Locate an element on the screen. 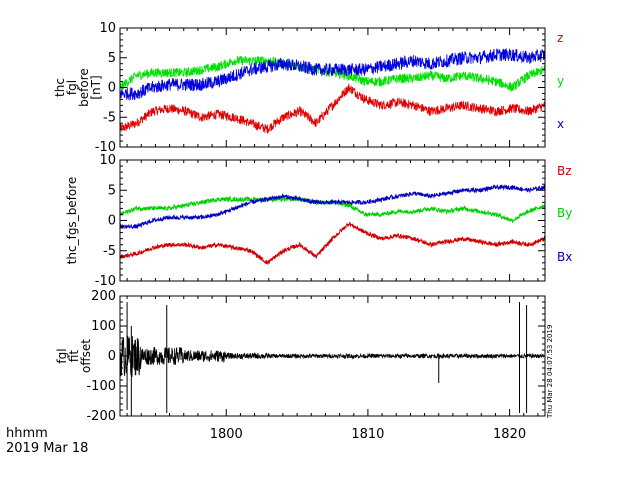  legend-x: x is located at coordinates (560, 124).